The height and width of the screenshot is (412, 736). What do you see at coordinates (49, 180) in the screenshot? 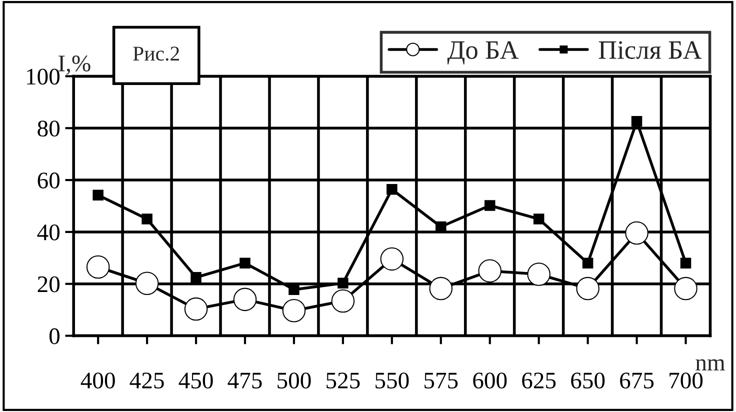
I see `y-tick-label: 60` at bounding box center [49, 180].